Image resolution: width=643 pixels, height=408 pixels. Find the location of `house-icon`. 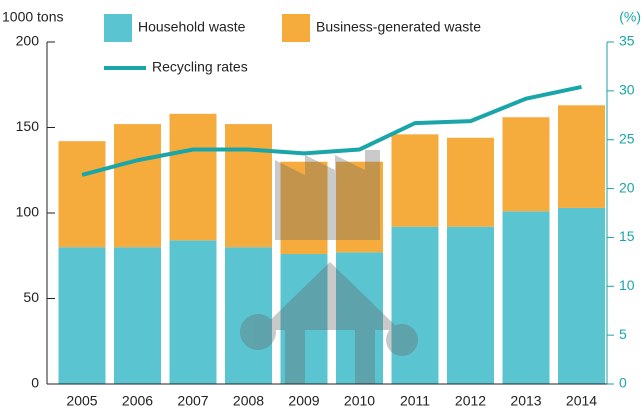

house-icon is located at coordinates (330, 323).